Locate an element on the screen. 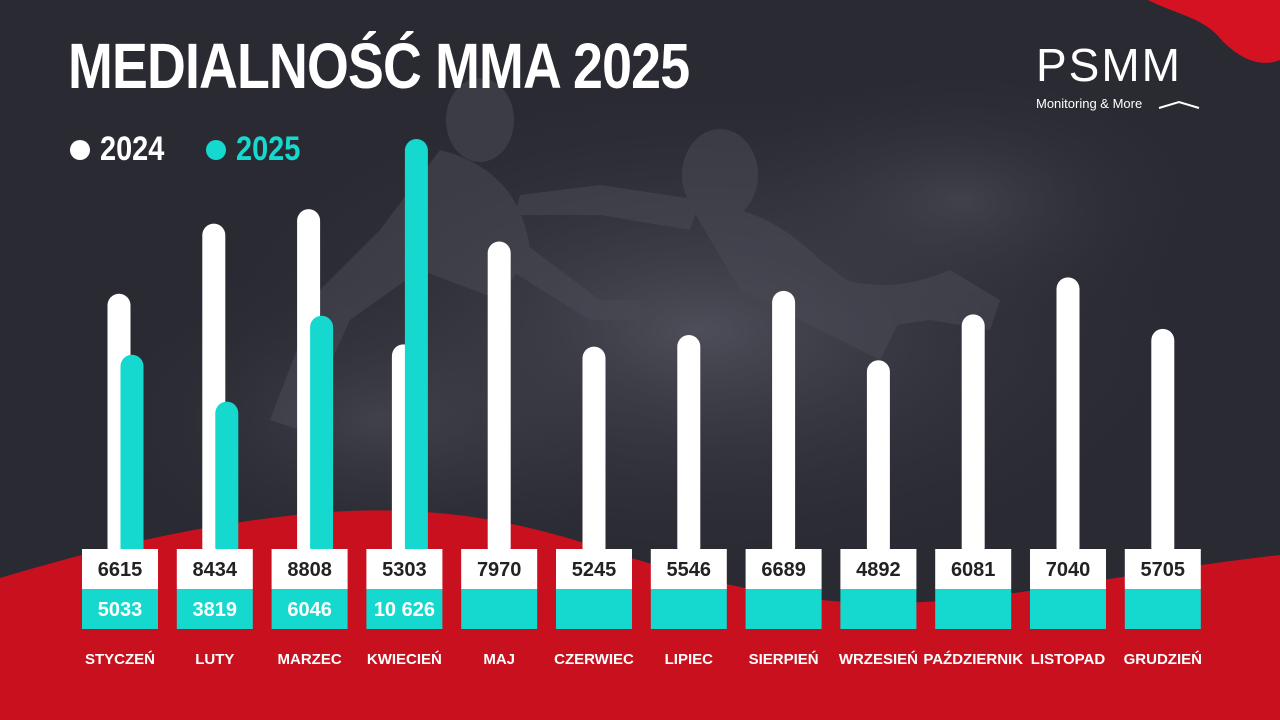 Image resolution: width=1280 pixels, height=720 pixels. chart-title: MEDIALNOŚĆ MMA 2025 is located at coordinates (379, 66).